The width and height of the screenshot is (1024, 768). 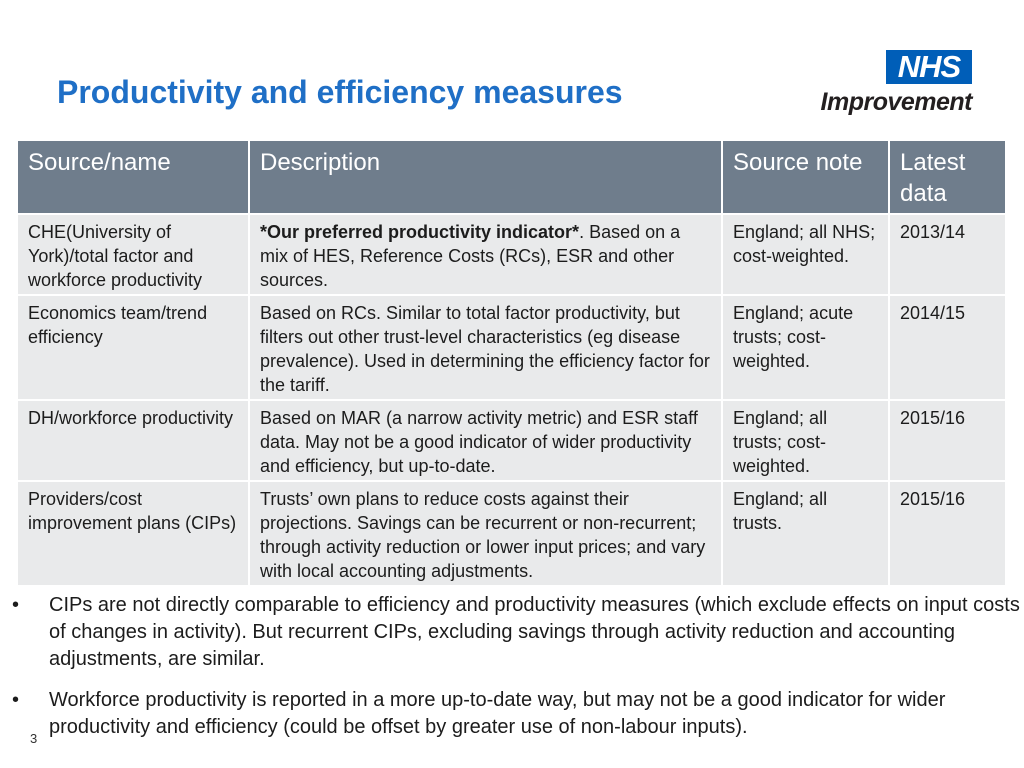 What do you see at coordinates (882, 86) in the screenshot?
I see `nhs-improvement-logo: NHS Improvement` at bounding box center [882, 86].